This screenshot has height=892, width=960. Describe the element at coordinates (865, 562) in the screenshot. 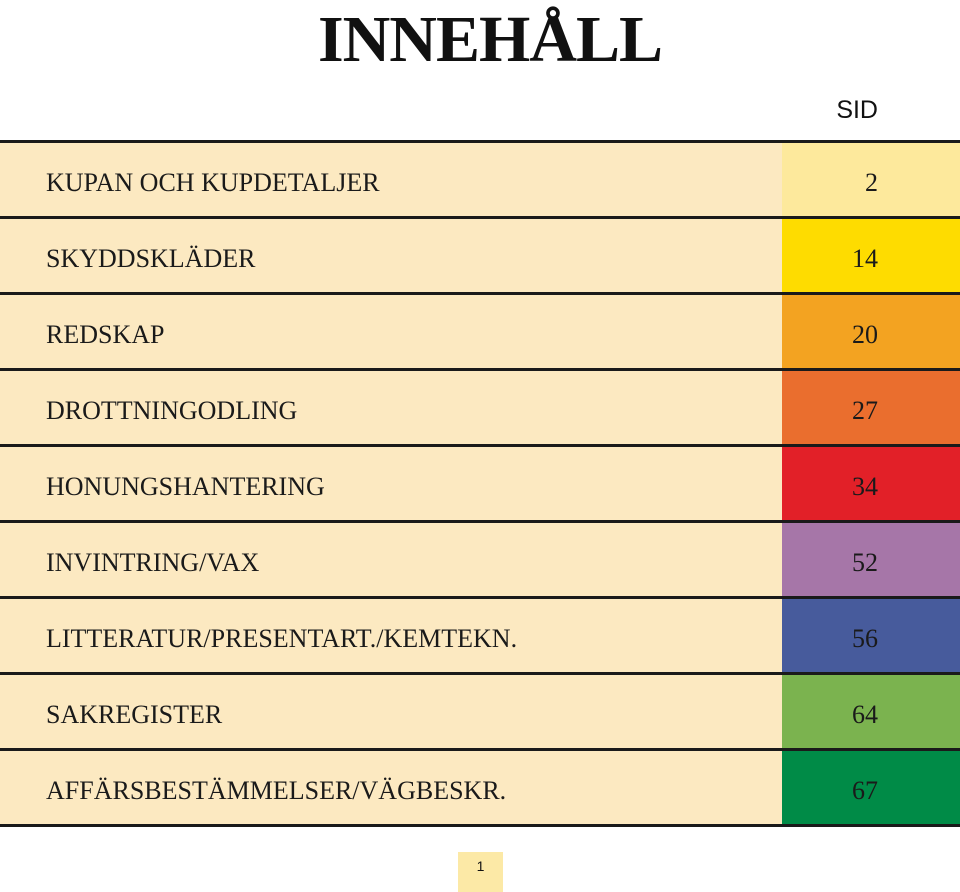

I see `toc-page-number: 52` at that location.